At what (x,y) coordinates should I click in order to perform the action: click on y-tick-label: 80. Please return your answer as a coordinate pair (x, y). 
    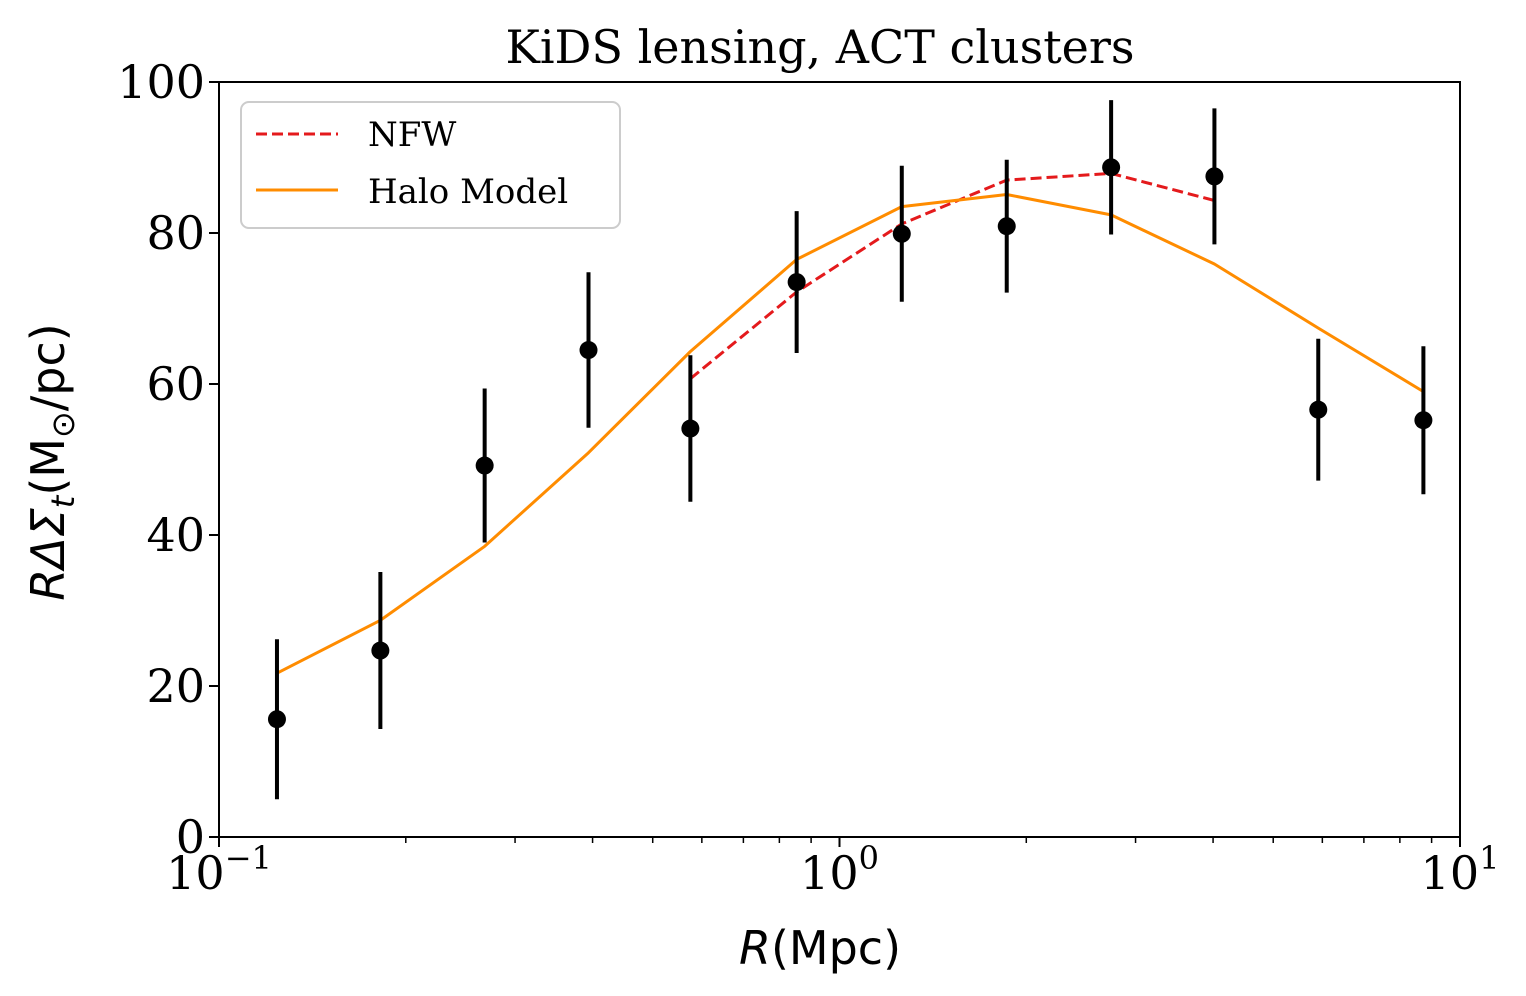
    Looking at the image, I should click on (175, 233).